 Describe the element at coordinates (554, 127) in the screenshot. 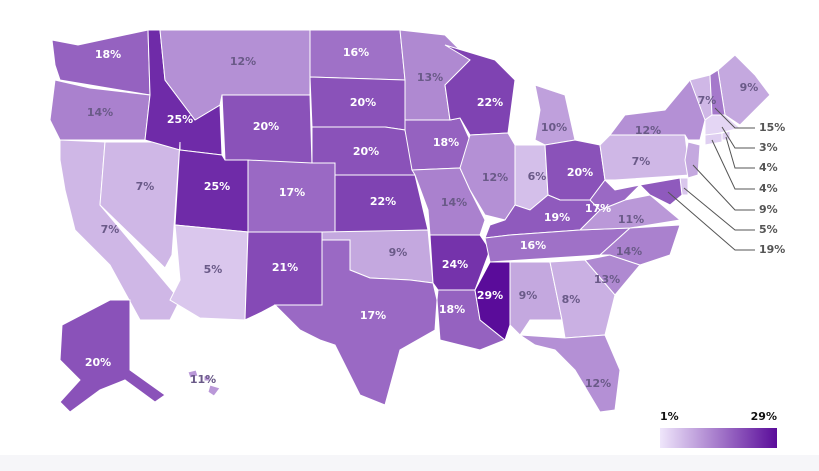

I see `region-label: 10%` at that location.